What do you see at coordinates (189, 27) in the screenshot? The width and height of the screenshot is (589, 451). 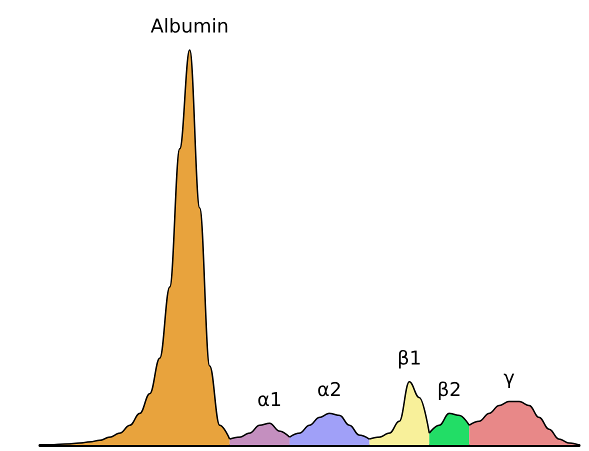 I see `series-label: Albumin` at bounding box center [189, 27].